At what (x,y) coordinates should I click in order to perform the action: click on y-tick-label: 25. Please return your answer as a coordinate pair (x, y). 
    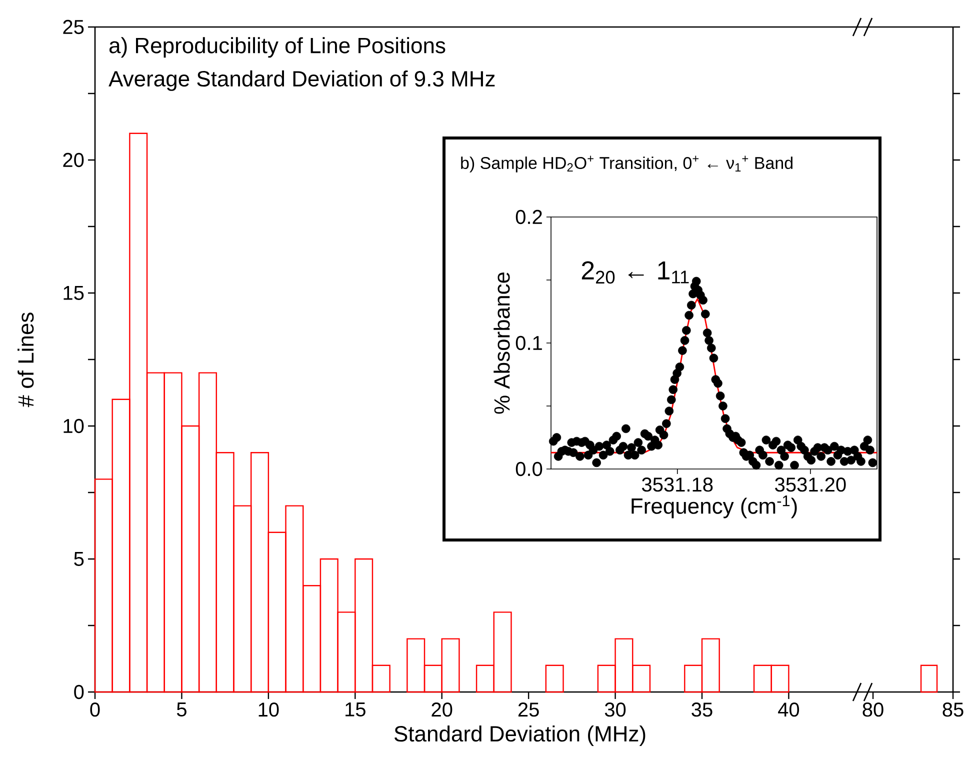
    Looking at the image, I should click on (73, 27).